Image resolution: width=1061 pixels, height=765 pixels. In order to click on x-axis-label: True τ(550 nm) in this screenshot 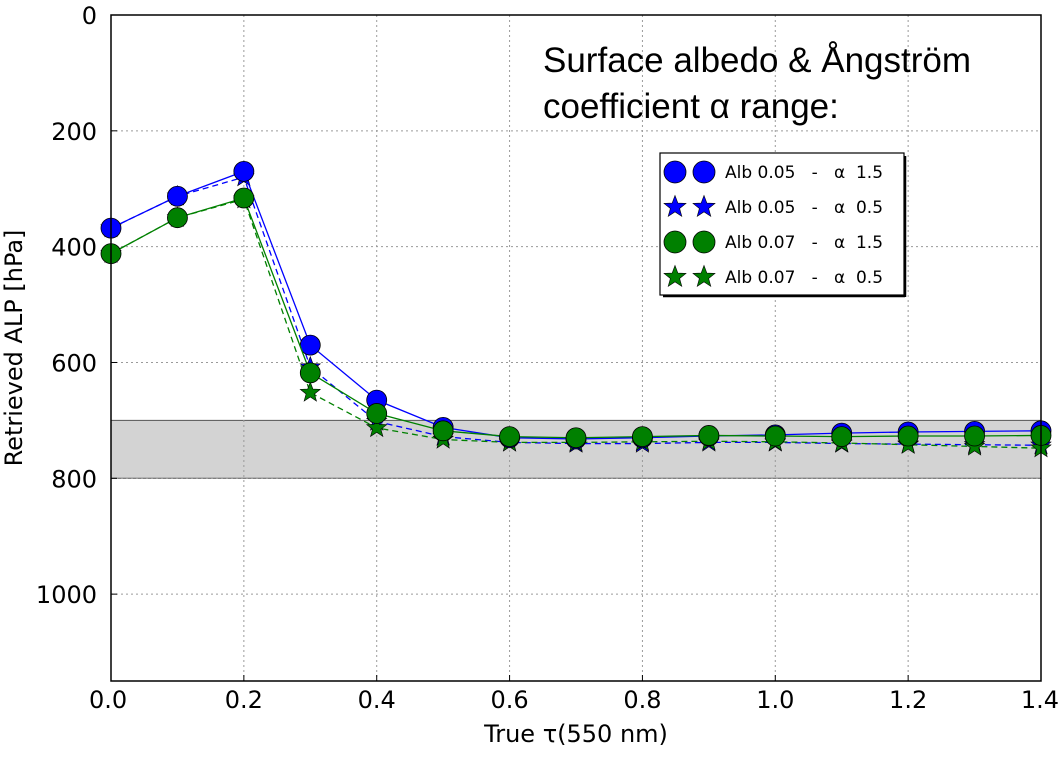, I will do `click(575, 734)`.